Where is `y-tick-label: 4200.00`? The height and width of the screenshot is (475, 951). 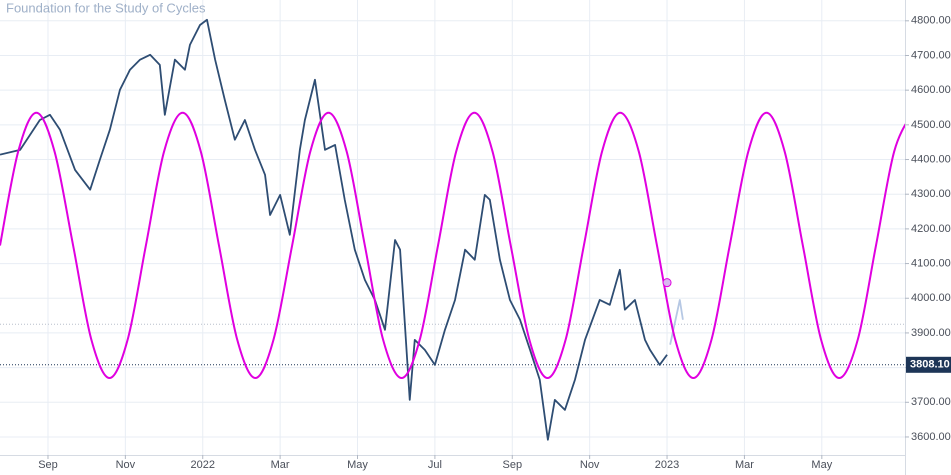 y-tick-label: 4200.00 is located at coordinates (931, 229).